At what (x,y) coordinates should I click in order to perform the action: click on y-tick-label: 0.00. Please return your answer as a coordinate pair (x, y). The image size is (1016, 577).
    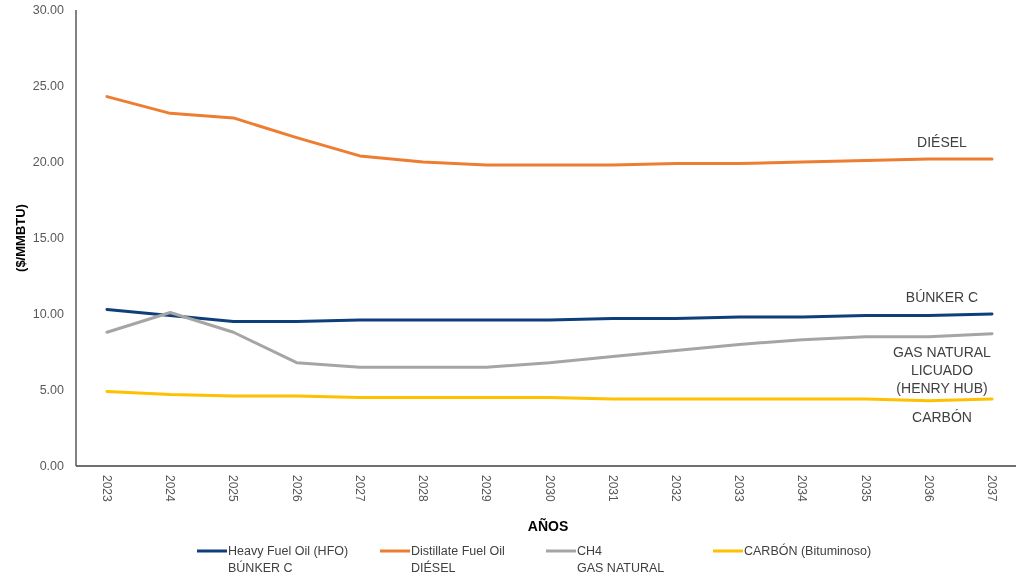
    Looking at the image, I should click on (52, 466).